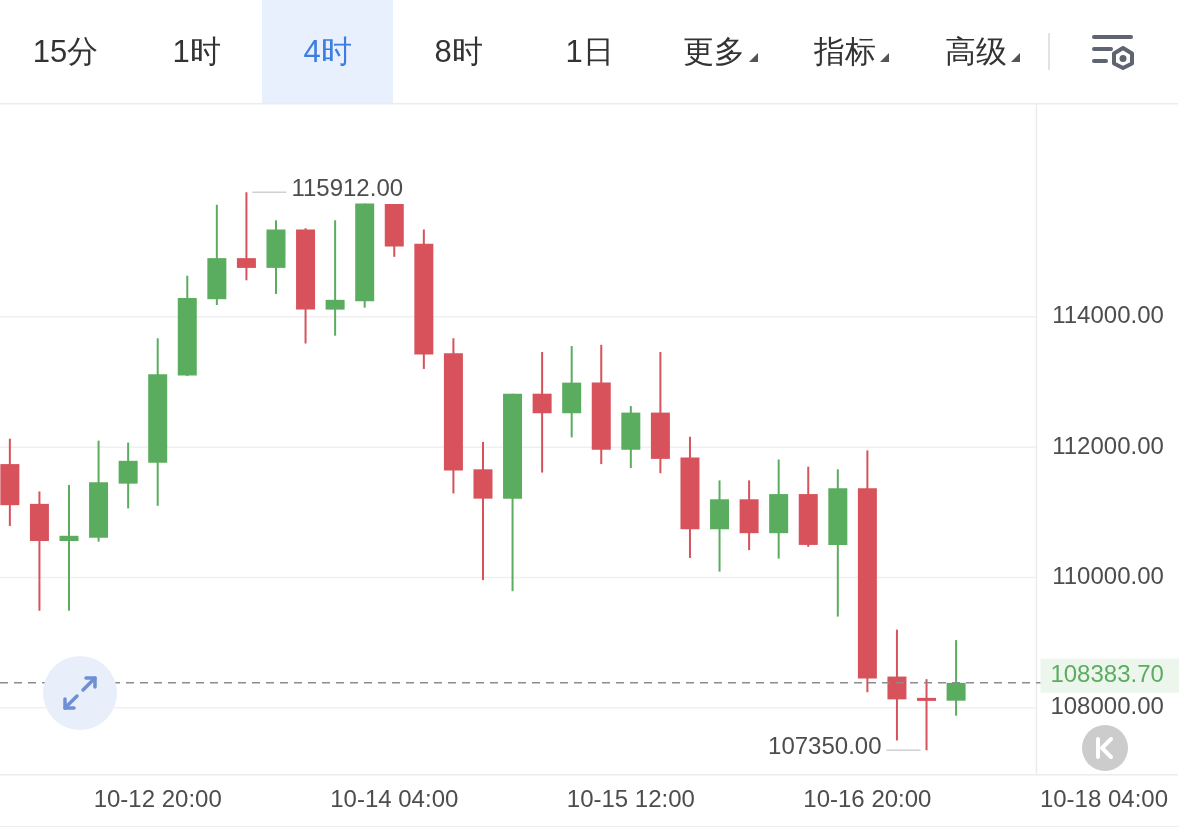  I want to click on x-tick-label: 10-15 12:00, so click(630, 799).